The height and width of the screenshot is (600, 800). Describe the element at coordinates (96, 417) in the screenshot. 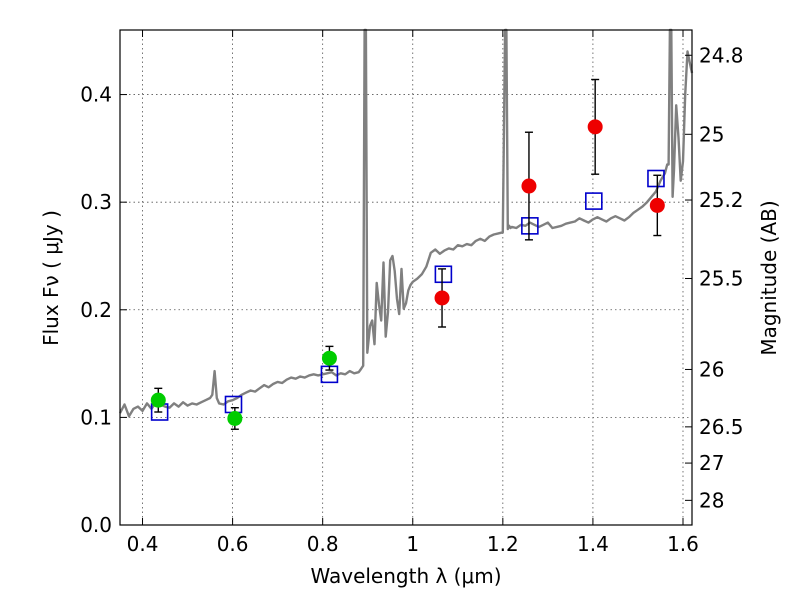

I see `y-tick-label: 0.1` at that location.